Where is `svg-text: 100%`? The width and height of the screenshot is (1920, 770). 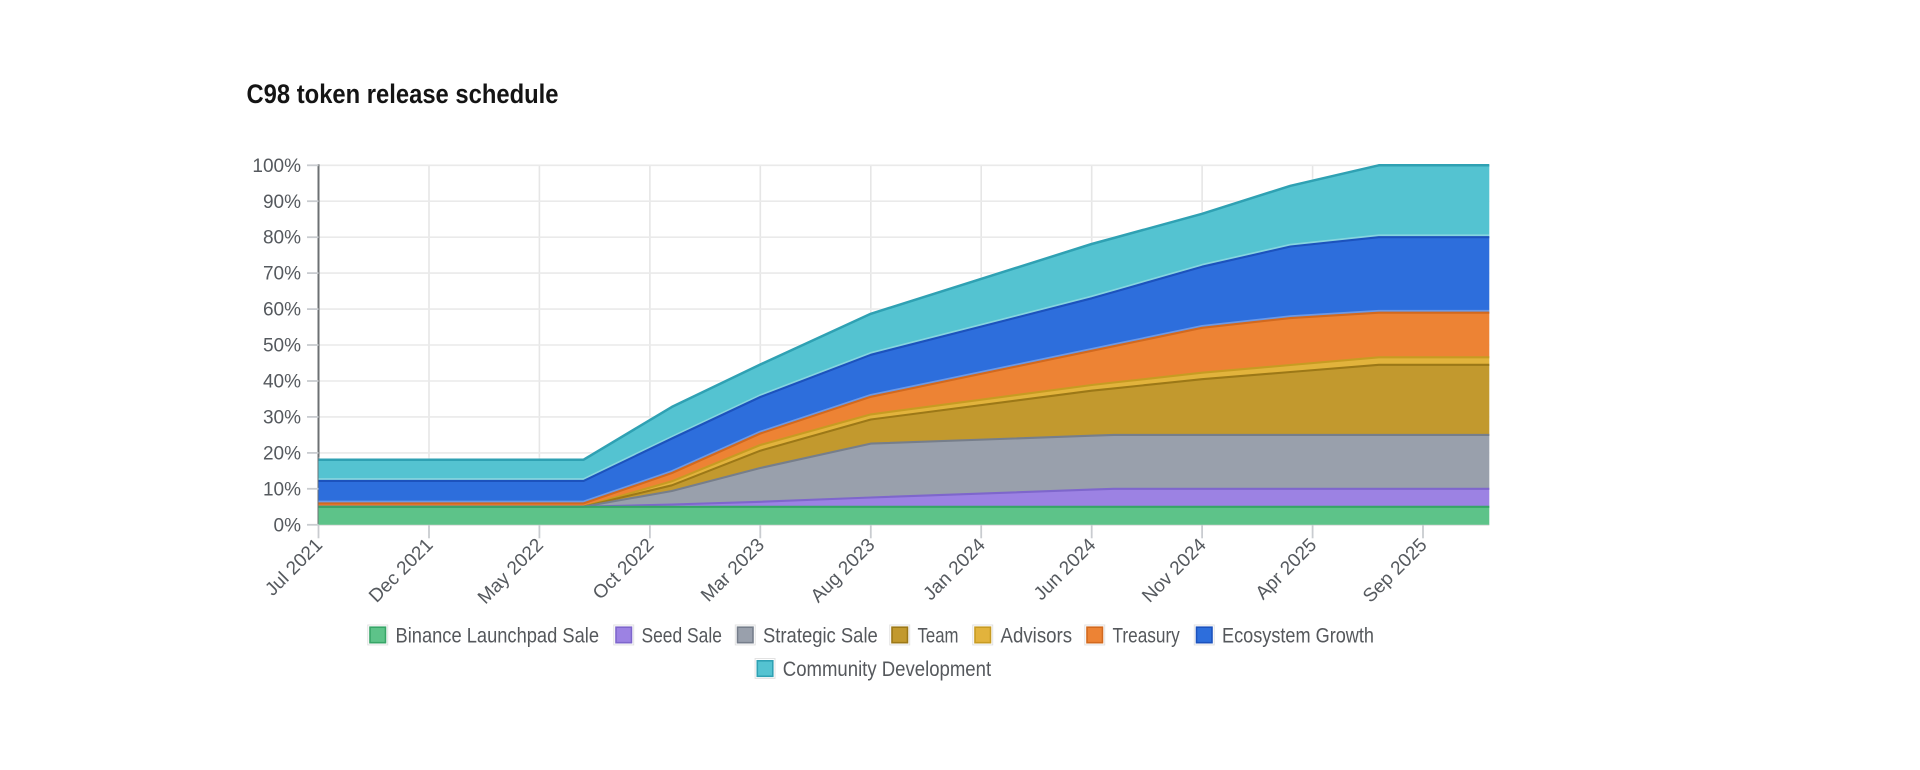
svg-text: 100% is located at coordinates (276, 166).